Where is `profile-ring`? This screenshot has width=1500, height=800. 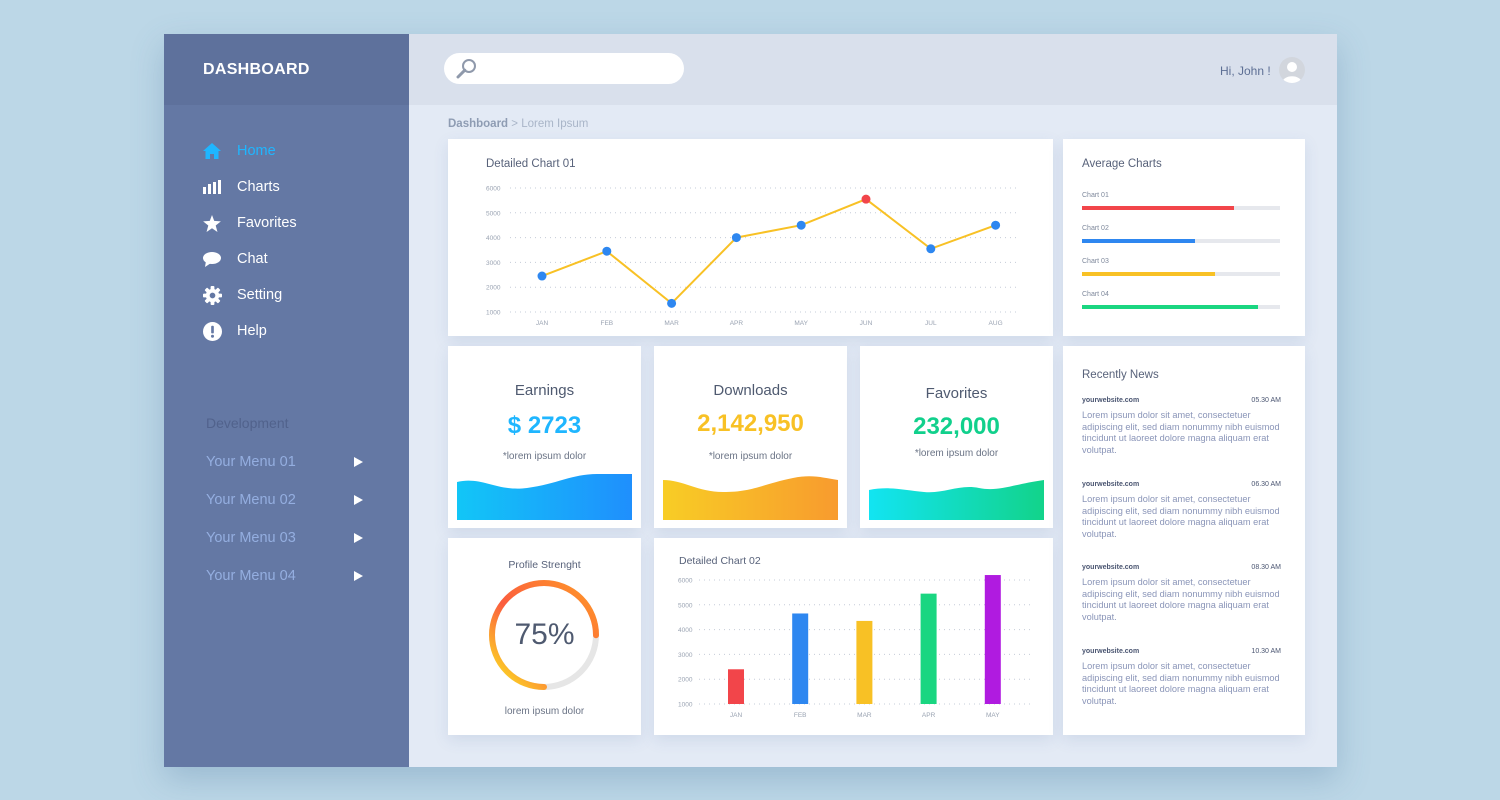
profile-ring is located at coordinates (544, 635).